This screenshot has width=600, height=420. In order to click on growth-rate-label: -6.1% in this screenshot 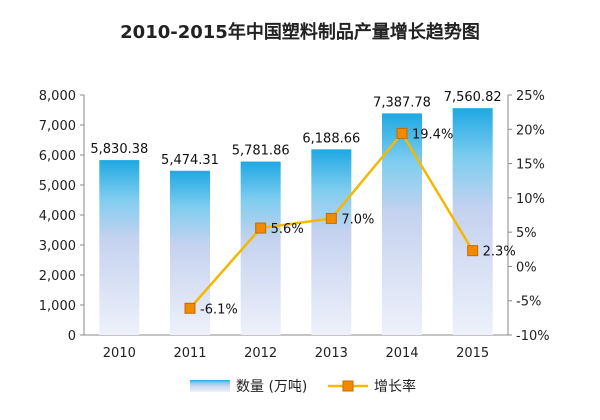, I will do `click(219, 309)`.